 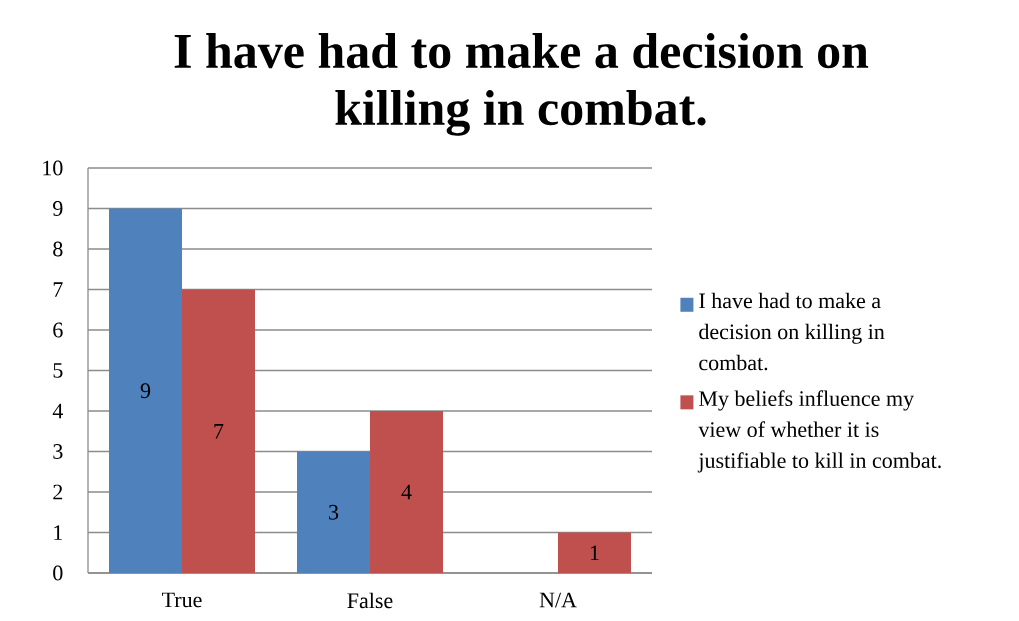 I want to click on data-label: 7, so click(x=219, y=431).